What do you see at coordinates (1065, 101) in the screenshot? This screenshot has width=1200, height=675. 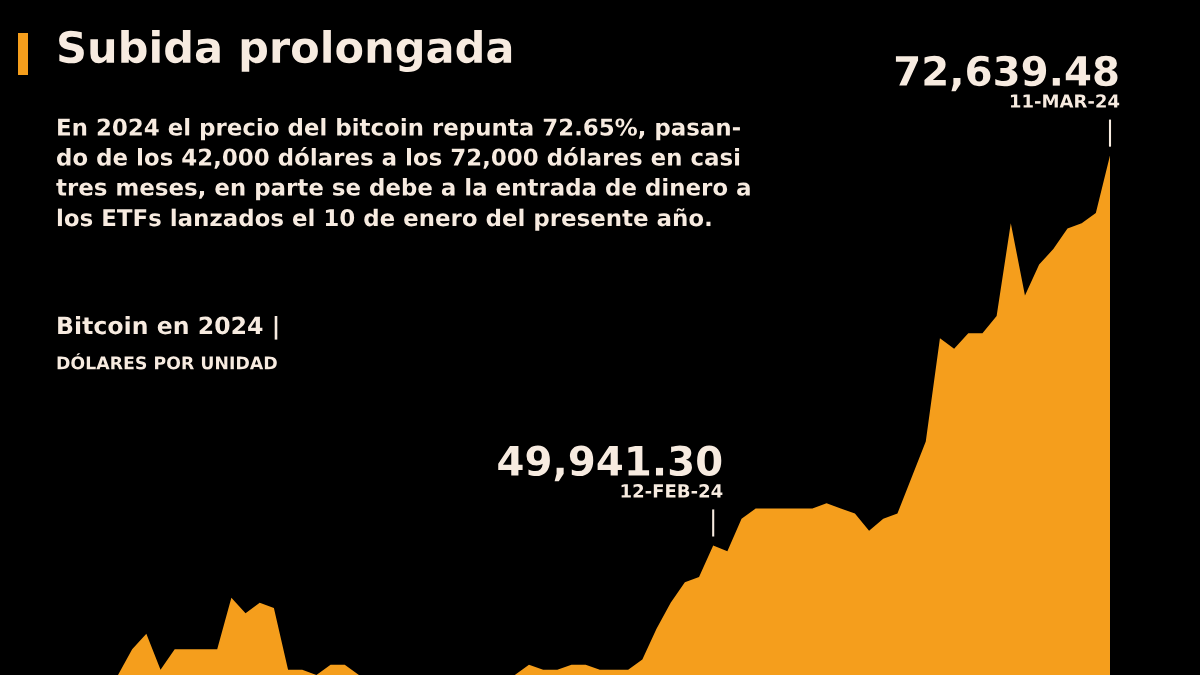 I see `annotation: 11-MAR-24` at bounding box center [1065, 101].